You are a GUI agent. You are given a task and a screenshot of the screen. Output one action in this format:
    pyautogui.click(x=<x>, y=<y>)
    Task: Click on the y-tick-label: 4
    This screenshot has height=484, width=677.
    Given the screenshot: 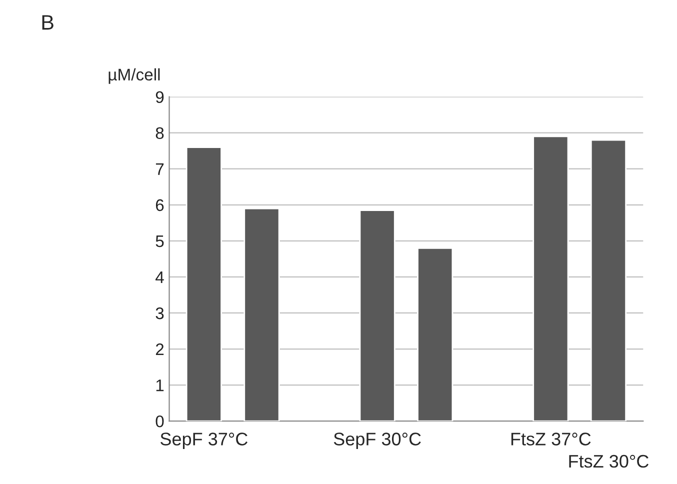 What is the action you would take?
    pyautogui.click(x=160, y=277)
    